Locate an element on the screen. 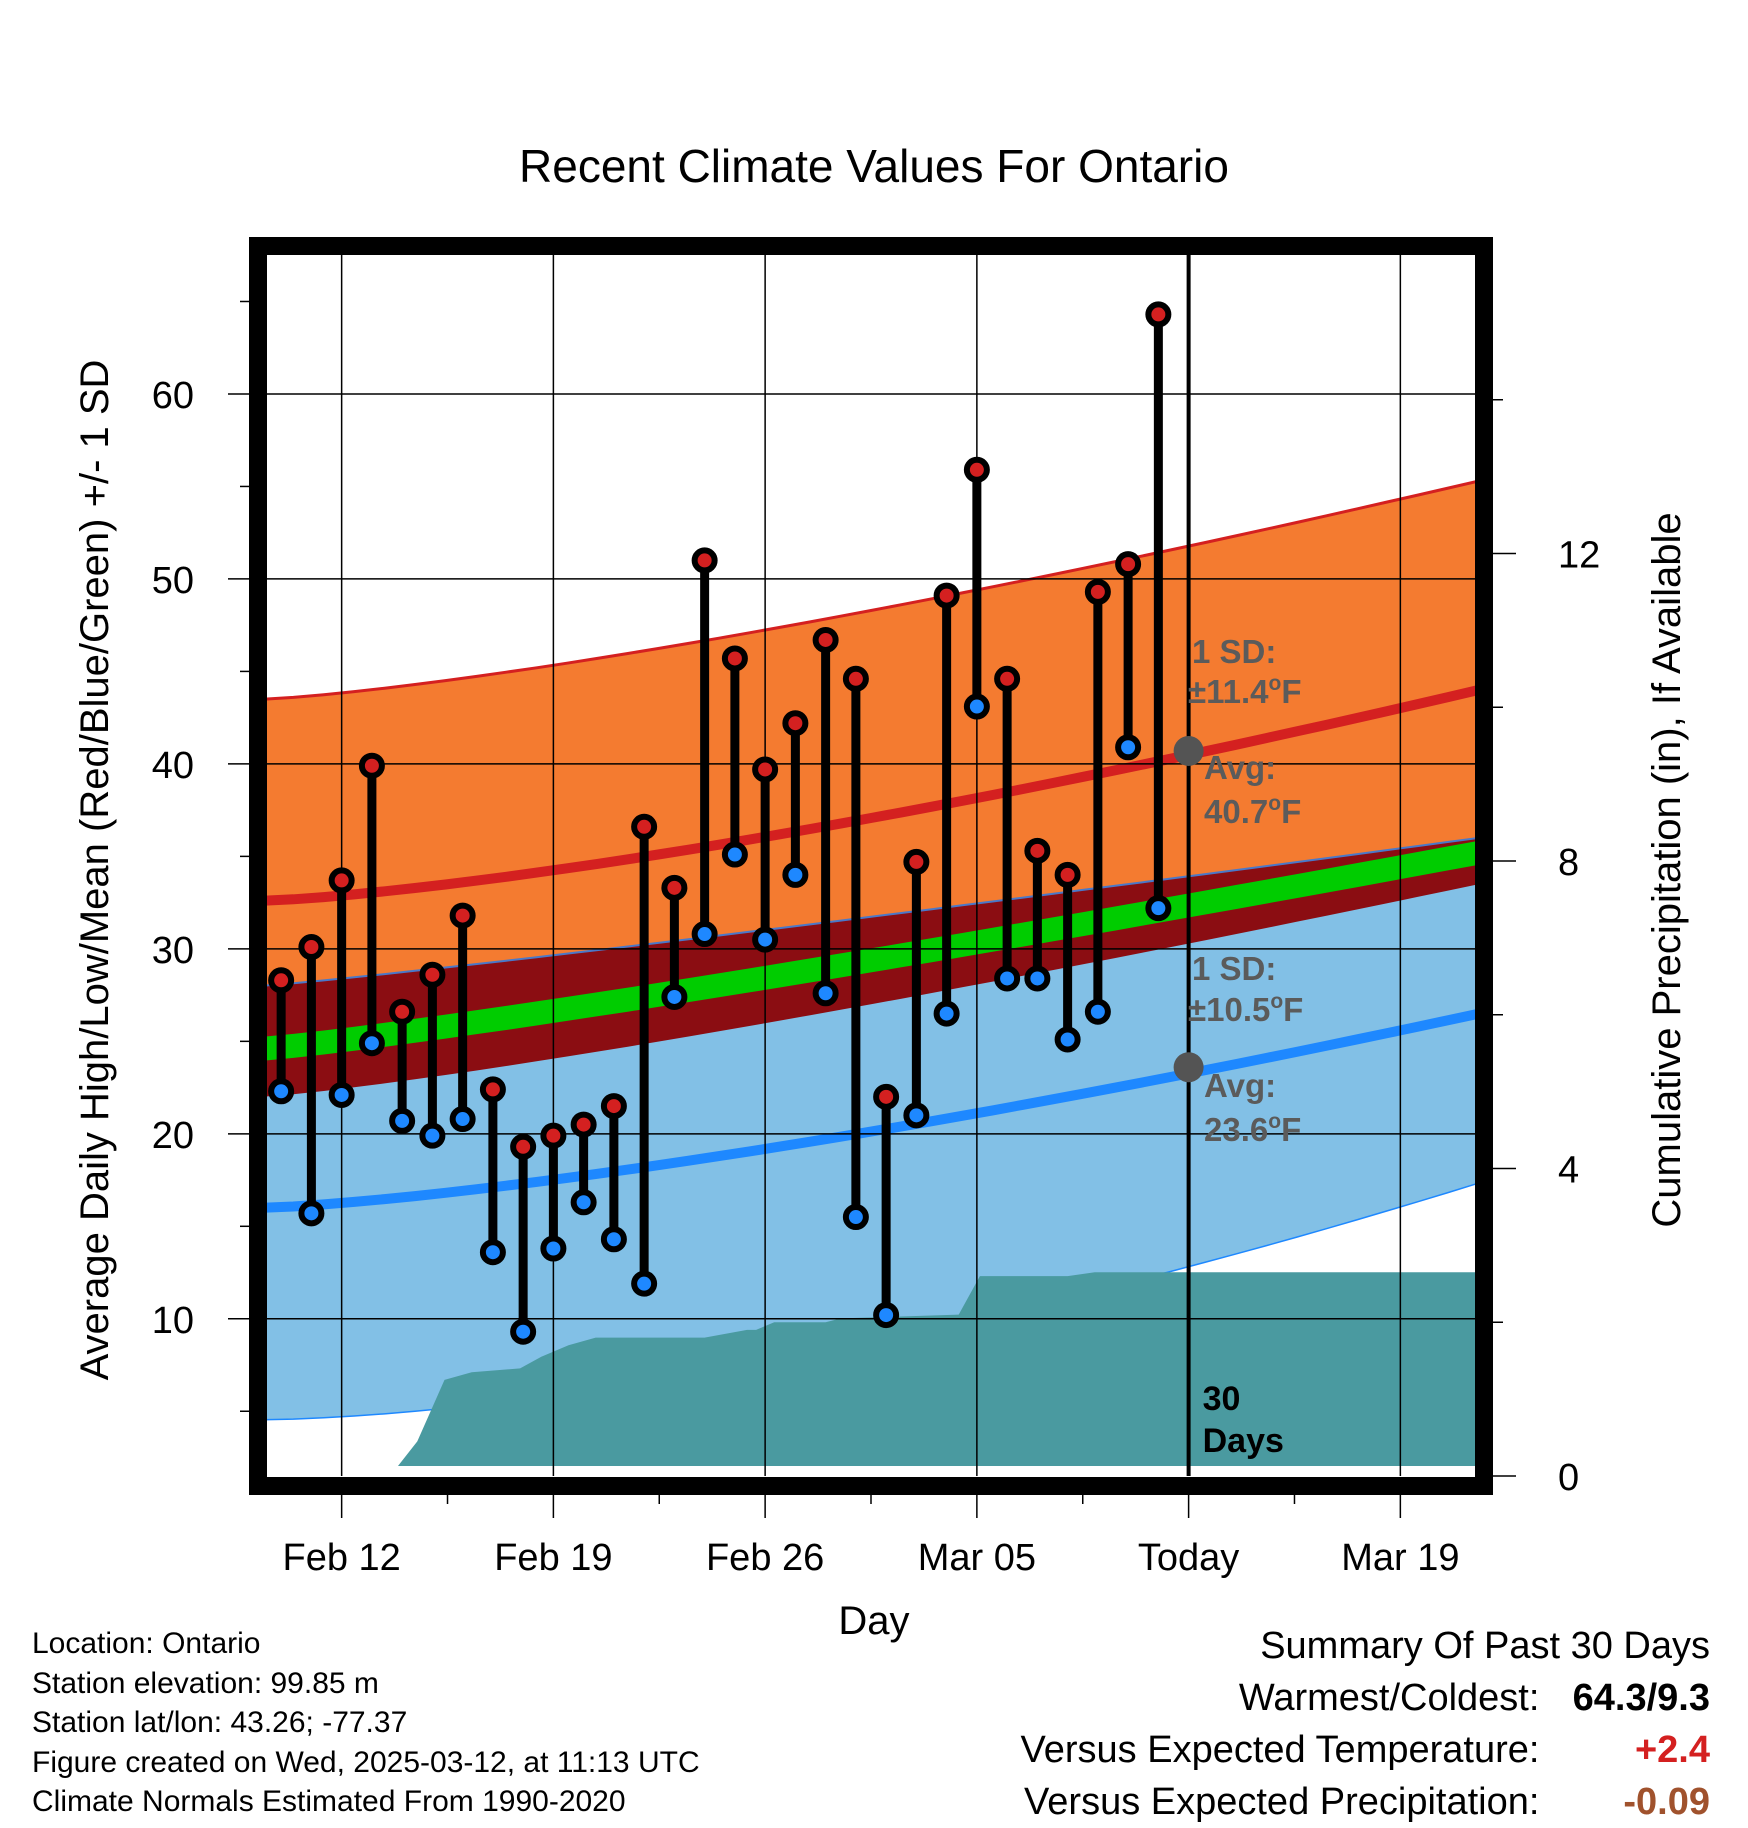  high-avg-label: Avg: is located at coordinates (1240, 767).